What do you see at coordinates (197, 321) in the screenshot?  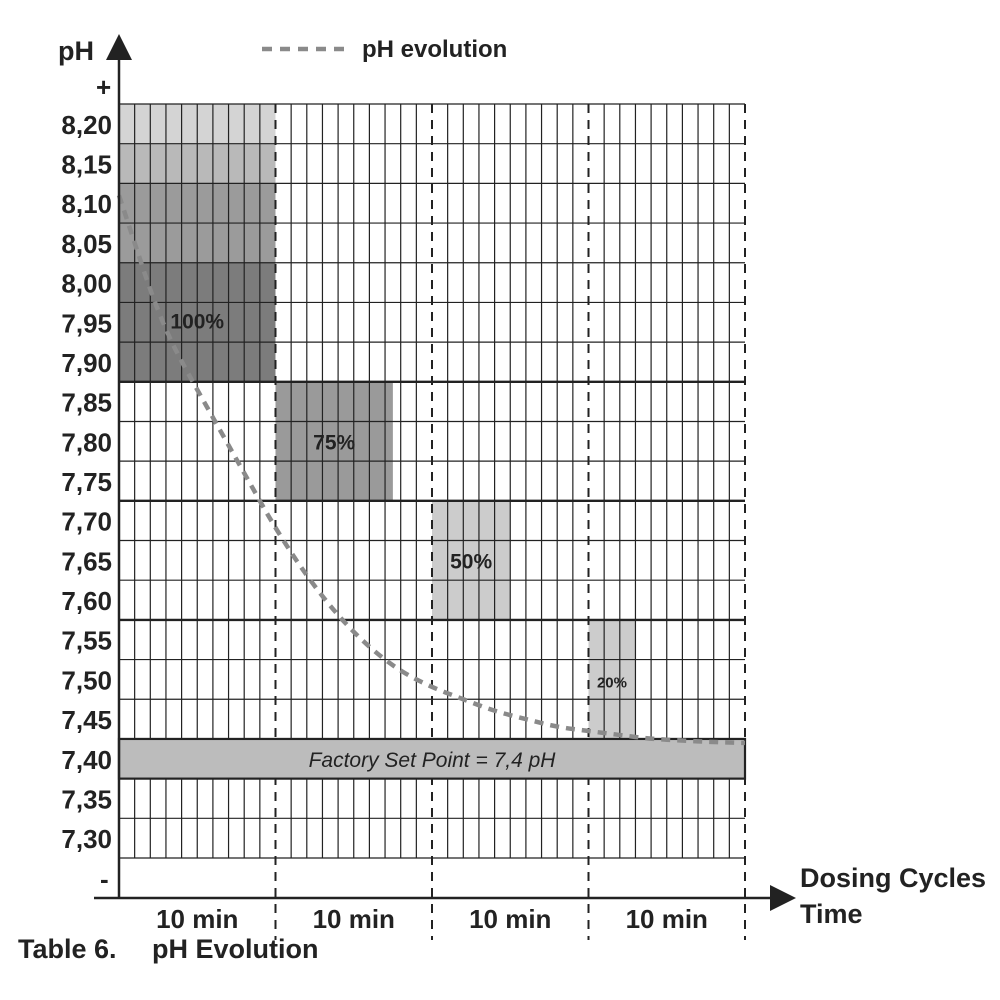 I see `dosing-block-label: 100%` at bounding box center [197, 321].